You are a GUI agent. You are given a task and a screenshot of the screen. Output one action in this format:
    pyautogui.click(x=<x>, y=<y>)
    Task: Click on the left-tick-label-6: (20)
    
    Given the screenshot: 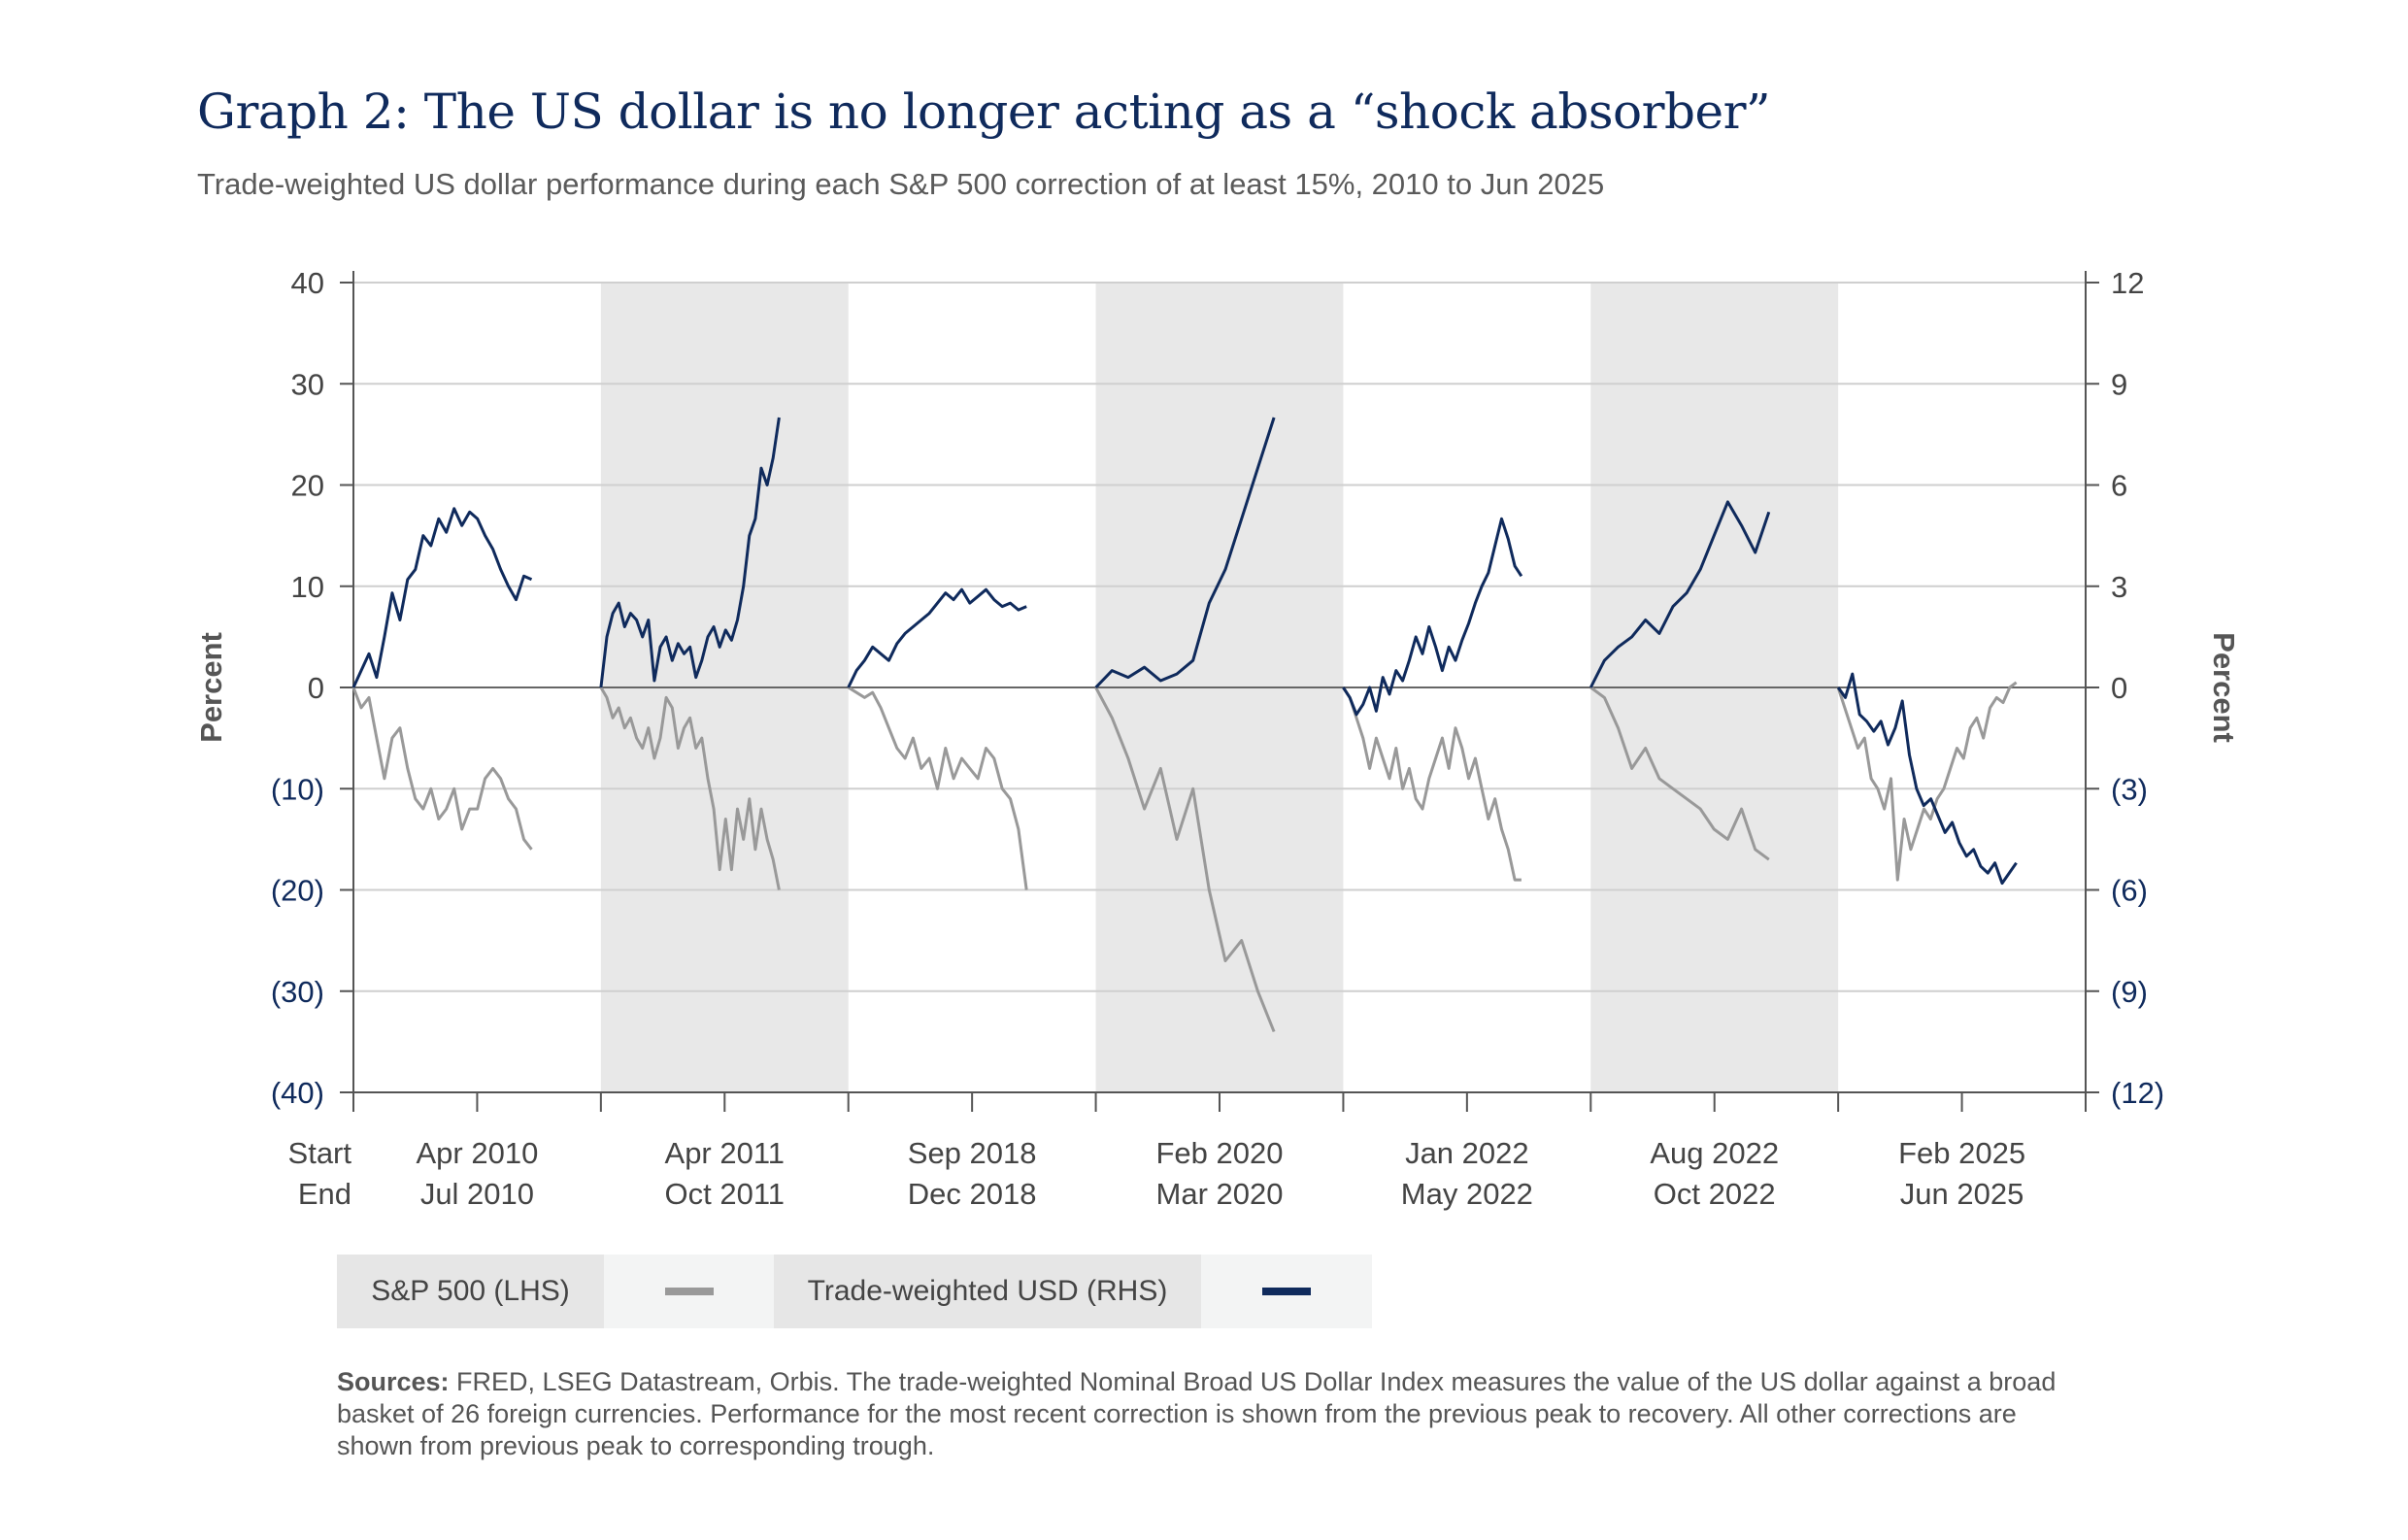 What is the action you would take?
    pyautogui.click(x=297, y=891)
    